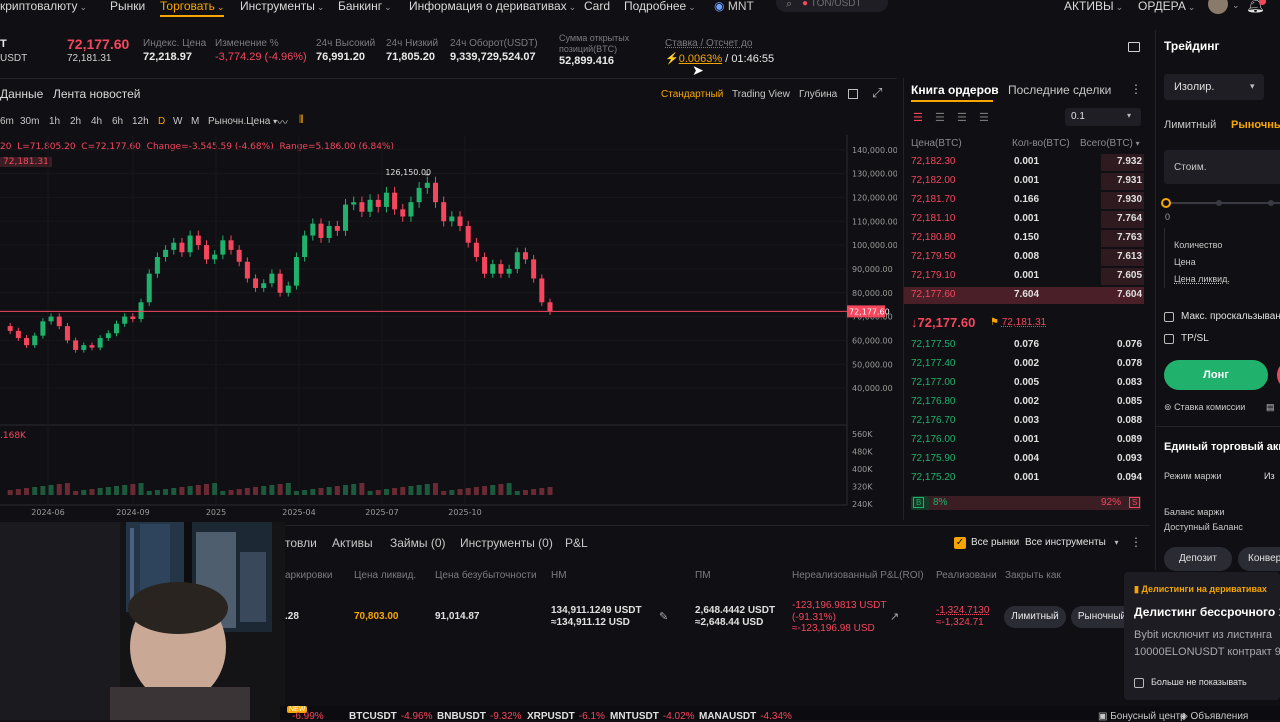 The image size is (1280, 722). I want to click on nav-item-card: Card, so click(597, 6).